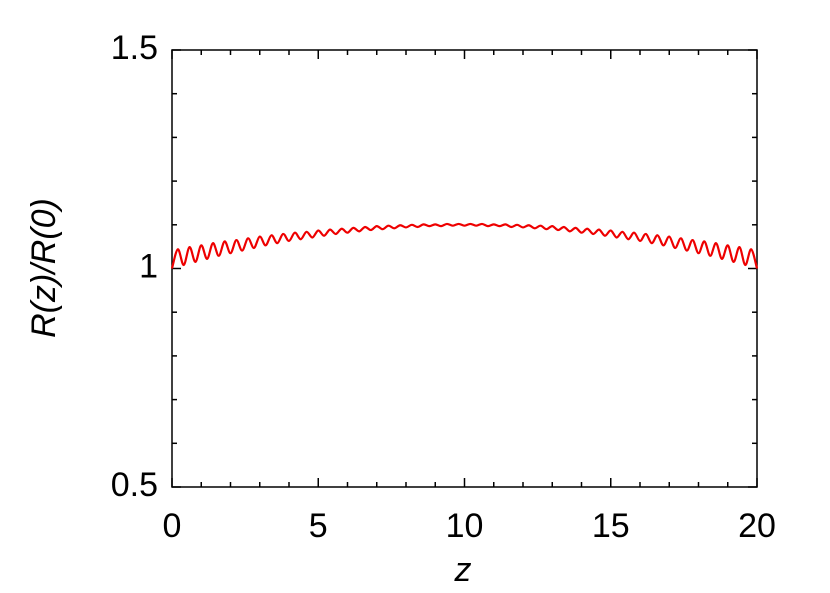 This screenshot has width=830, height=593. Describe the element at coordinates (463, 570) in the screenshot. I see `x-axis-label: z` at that location.